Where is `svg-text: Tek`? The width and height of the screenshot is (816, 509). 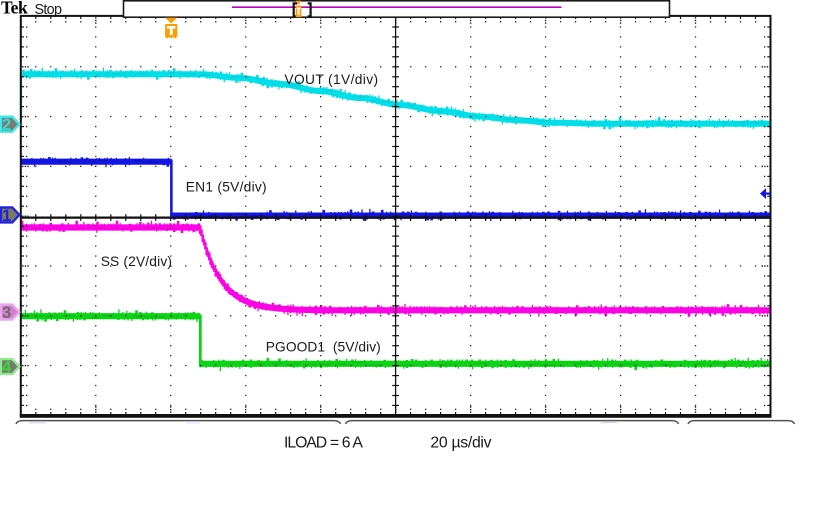 svg-text: Tek is located at coordinates (14, 9).